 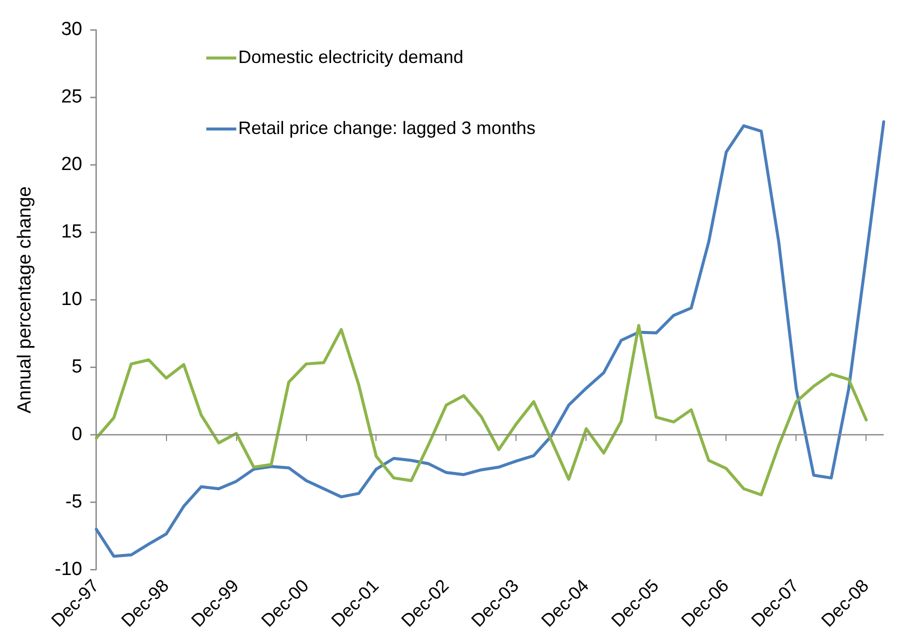 I want to click on legend-label: Retail price change: lagged 3 months, so click(x=387, y=128).